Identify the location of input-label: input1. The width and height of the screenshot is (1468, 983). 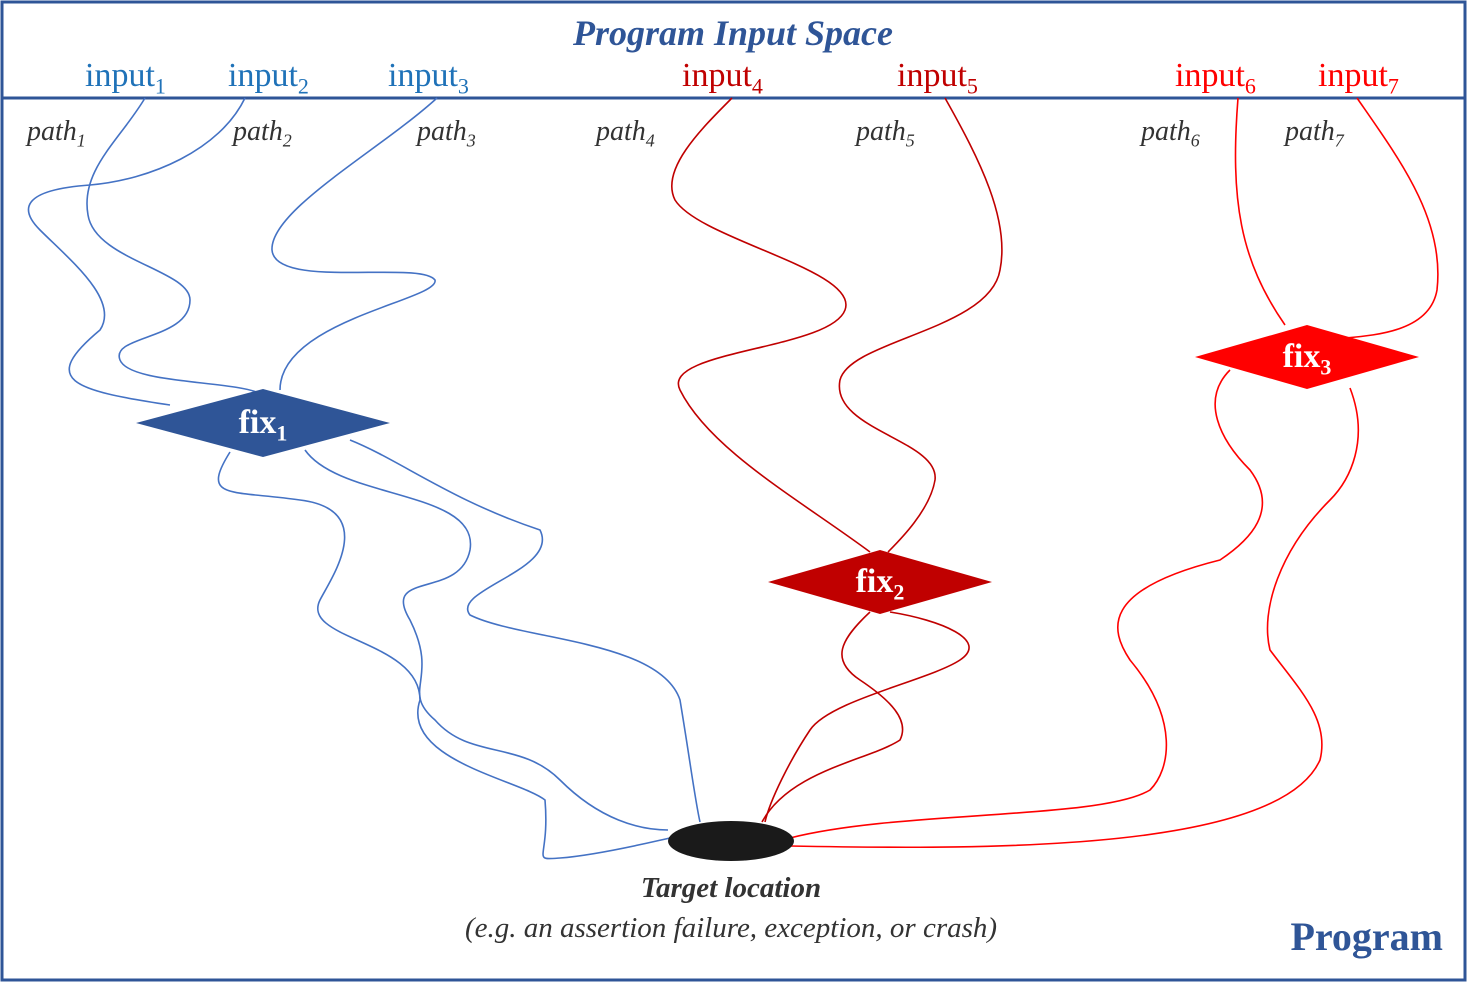
(125, 78).